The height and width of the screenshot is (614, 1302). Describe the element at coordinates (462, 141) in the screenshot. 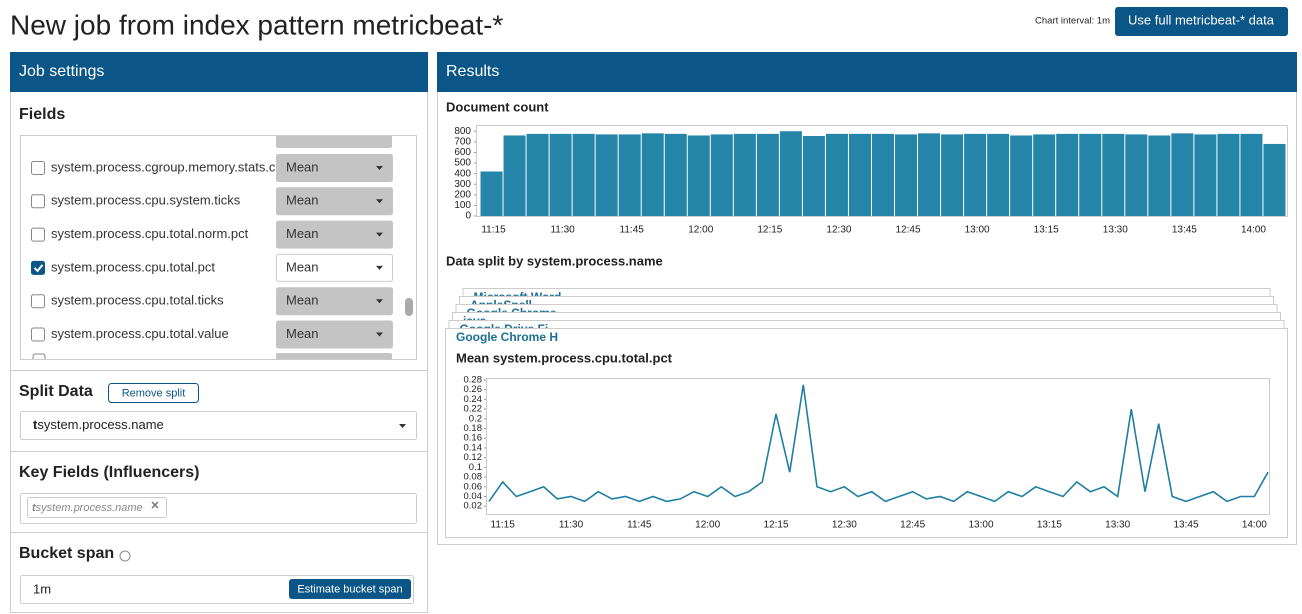

I see `y-tick-label: 700` at that location.